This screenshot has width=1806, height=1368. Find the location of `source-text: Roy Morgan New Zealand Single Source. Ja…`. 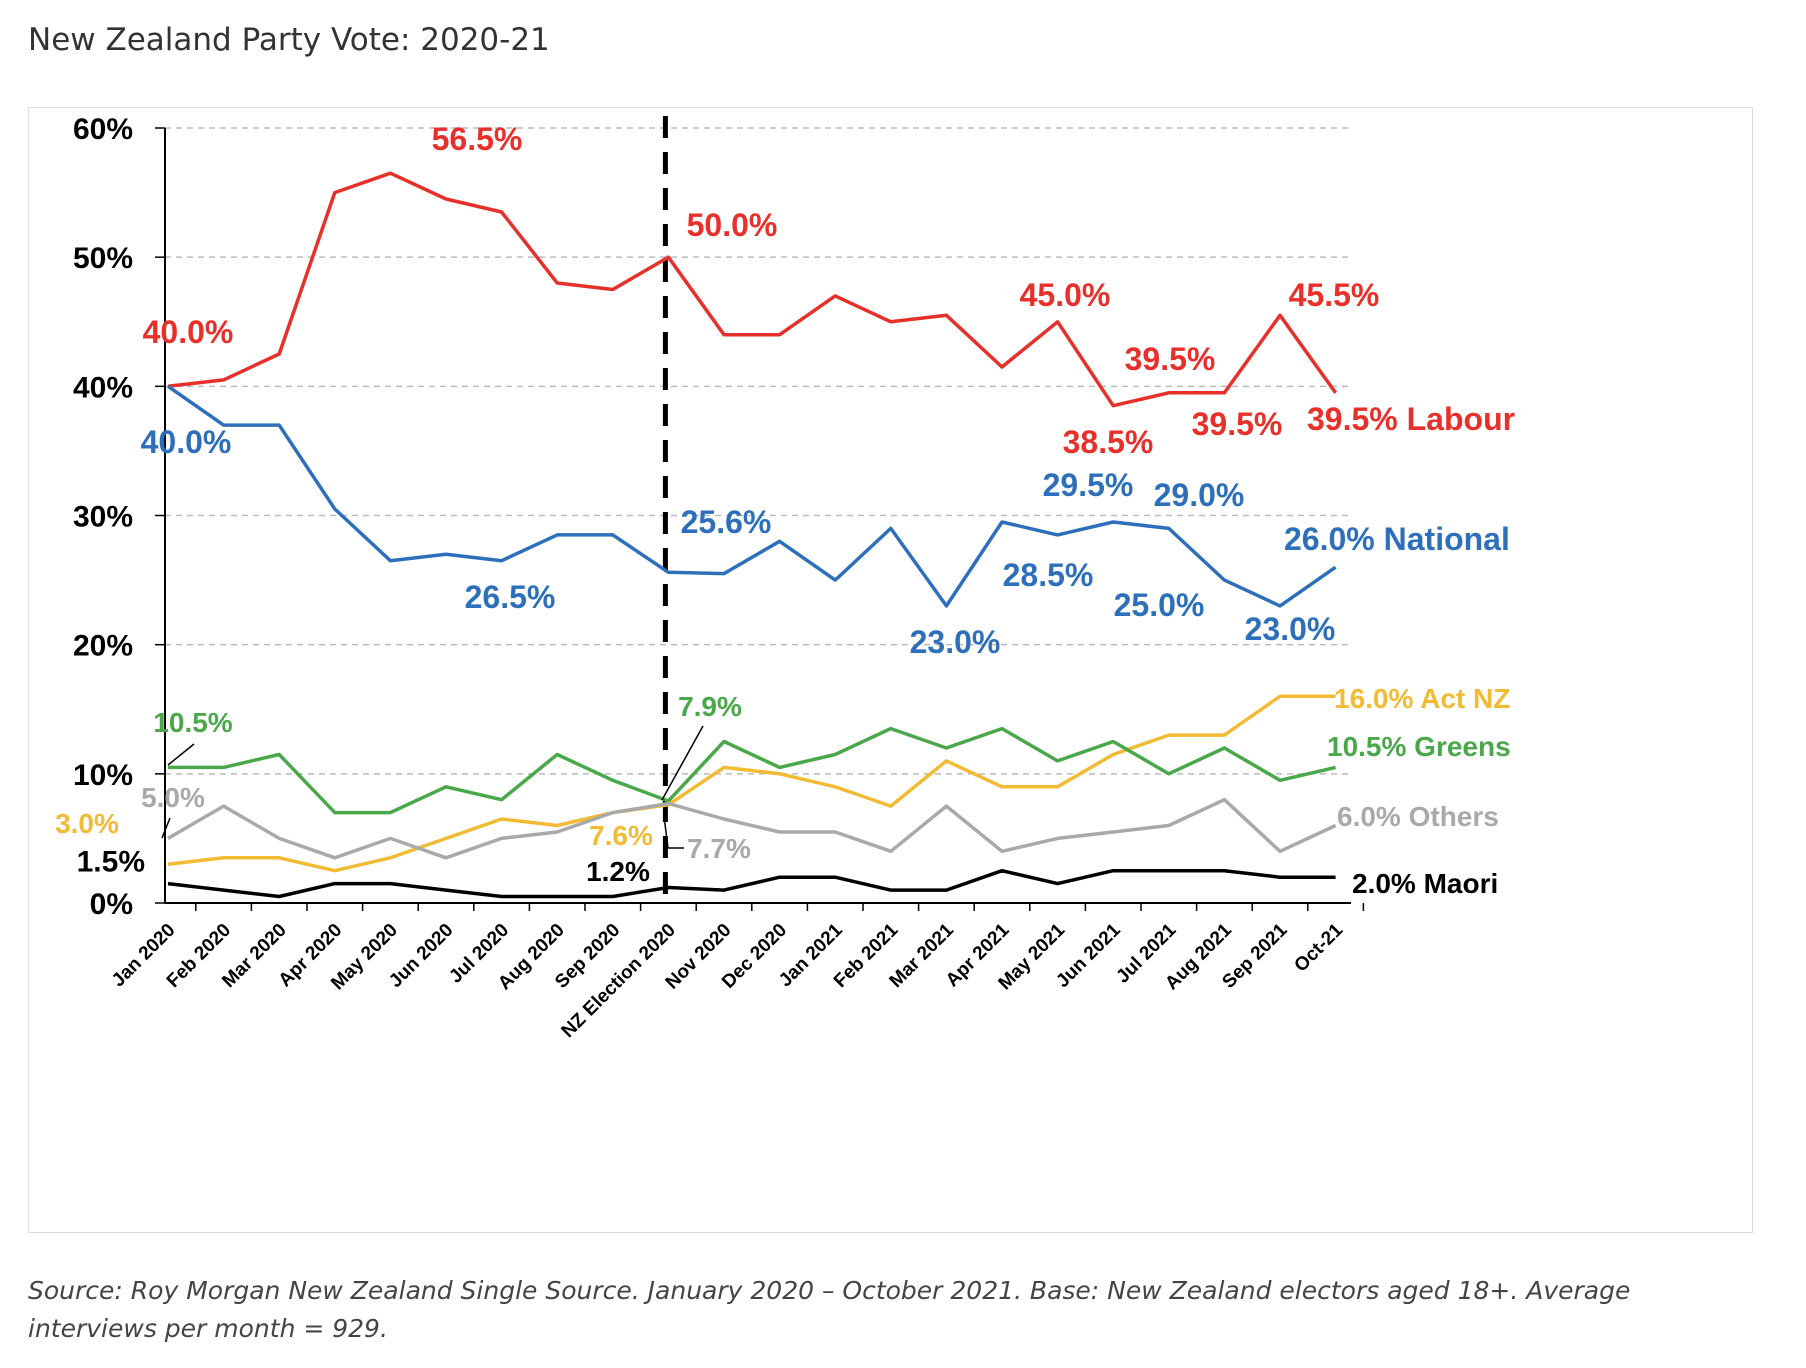

source-text: Roy Morgan New Zealand Single Source. Ja… is located at coordinates (576, 1290).